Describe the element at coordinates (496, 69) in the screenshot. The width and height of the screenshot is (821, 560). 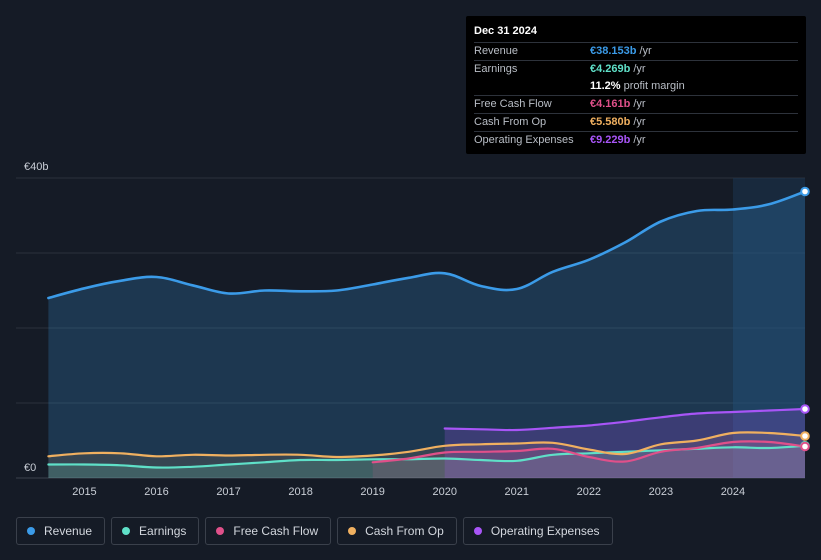
I see `tooltip-label: Earnings` at that location.